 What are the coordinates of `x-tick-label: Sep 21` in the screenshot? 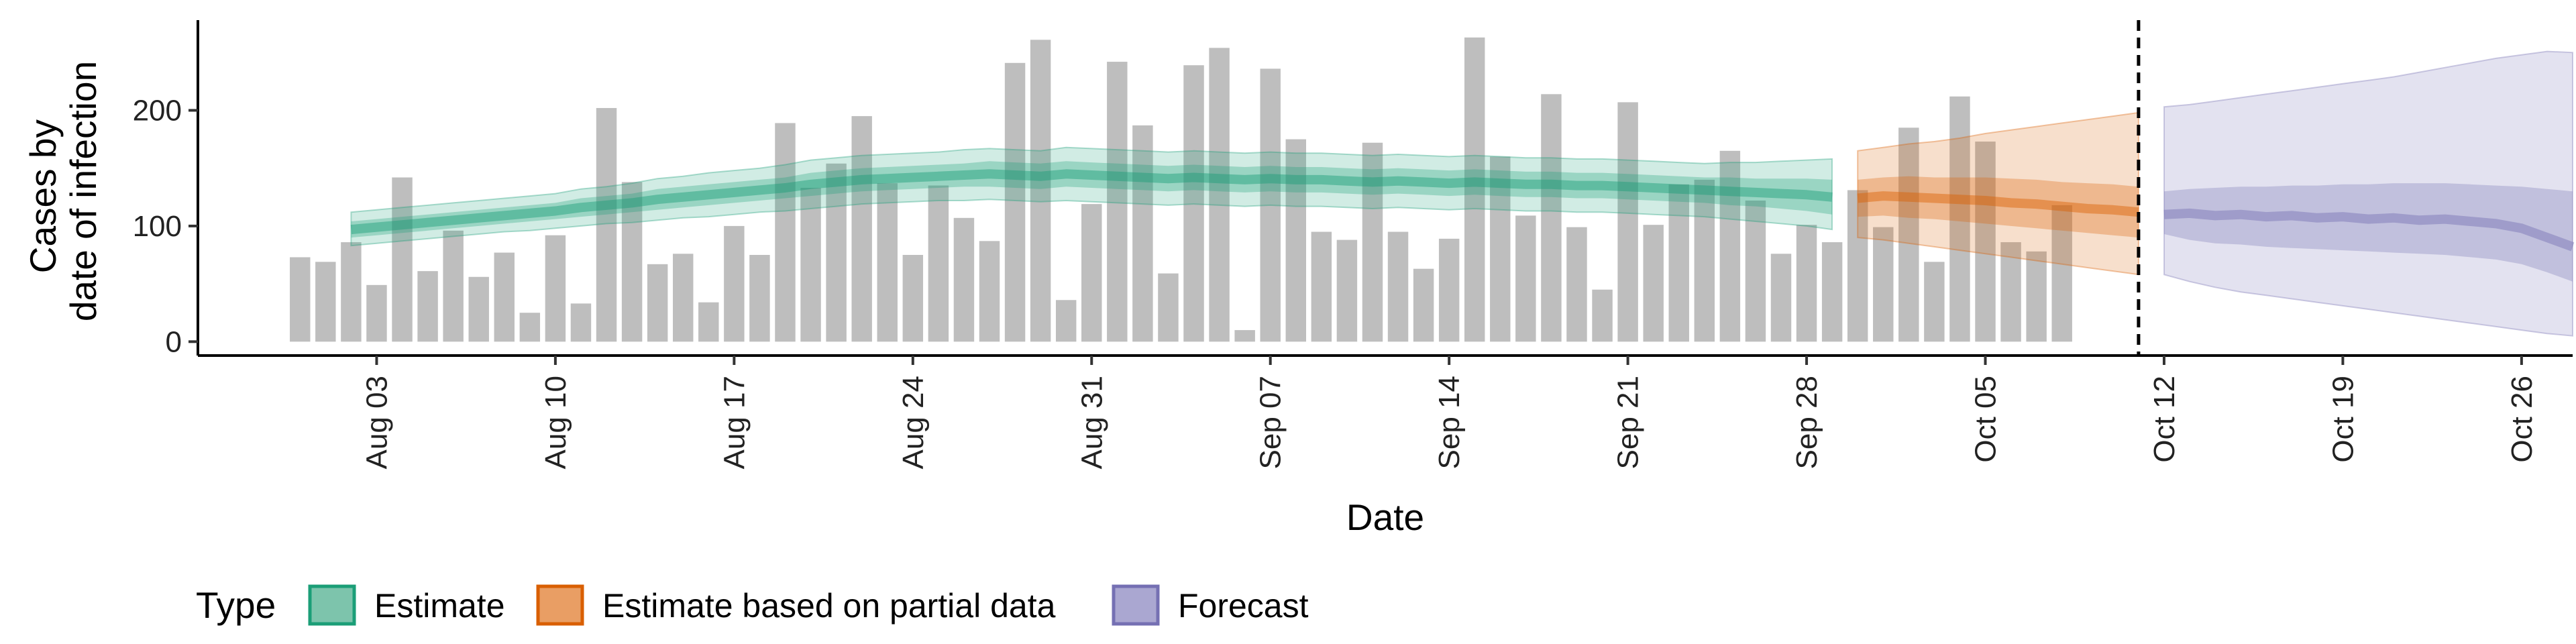 It's located at (1628, 422).